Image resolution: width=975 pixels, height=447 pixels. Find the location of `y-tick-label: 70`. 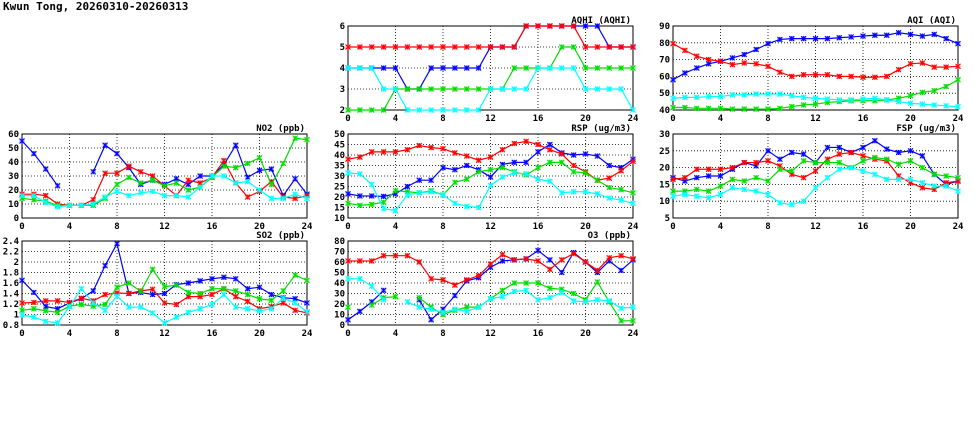

y-tick-label: 70 is located at coordinates (339, 253).